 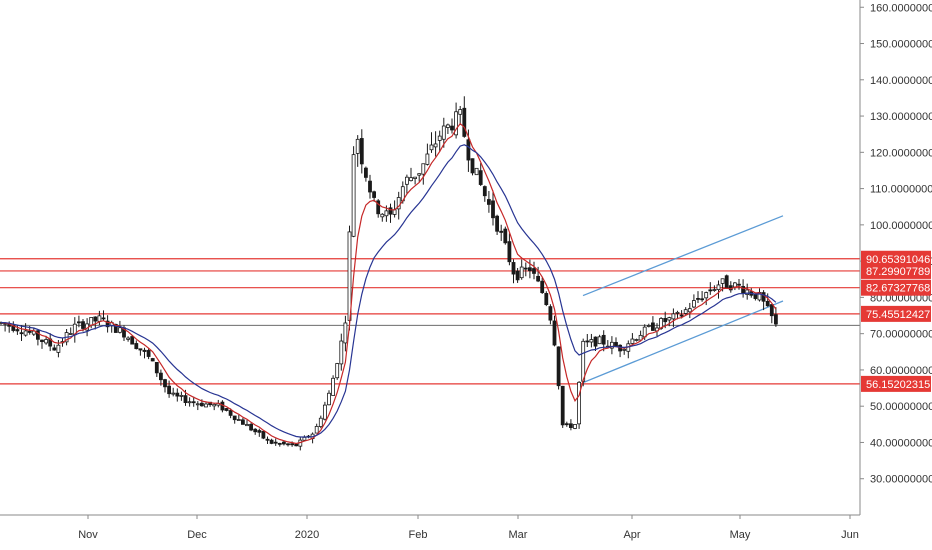 I want to click on y-tick-label: 60.00000000, so click(x=901, y=371).